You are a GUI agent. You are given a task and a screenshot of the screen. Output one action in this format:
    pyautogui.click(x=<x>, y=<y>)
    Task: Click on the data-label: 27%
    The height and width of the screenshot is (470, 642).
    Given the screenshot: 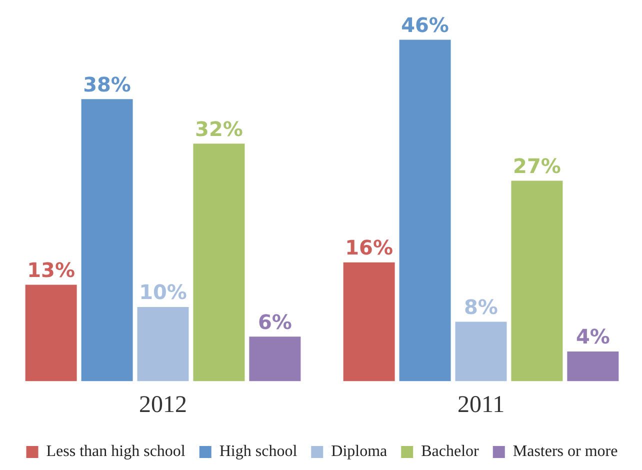 What is the action you would take?
    pyautogui.click(x=537, y=166)
    